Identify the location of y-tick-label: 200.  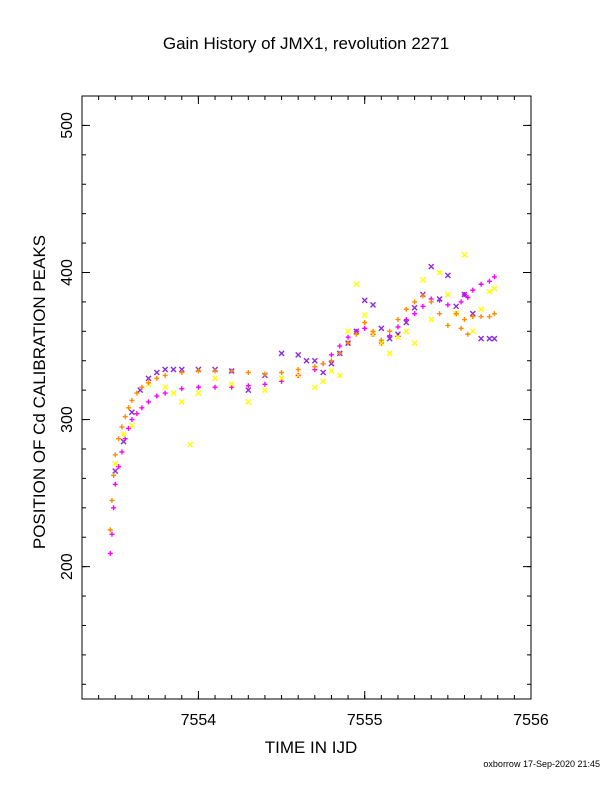
(67, 566).